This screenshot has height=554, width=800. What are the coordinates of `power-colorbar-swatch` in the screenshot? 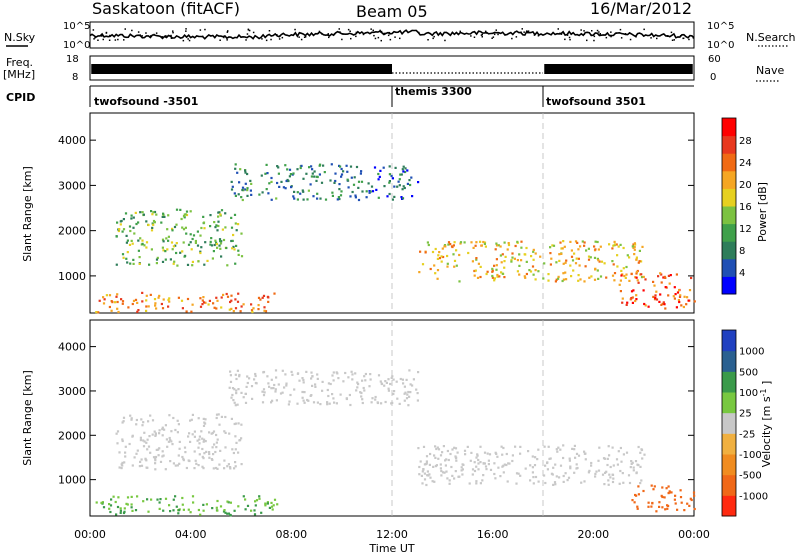 It's located at (729, 232).